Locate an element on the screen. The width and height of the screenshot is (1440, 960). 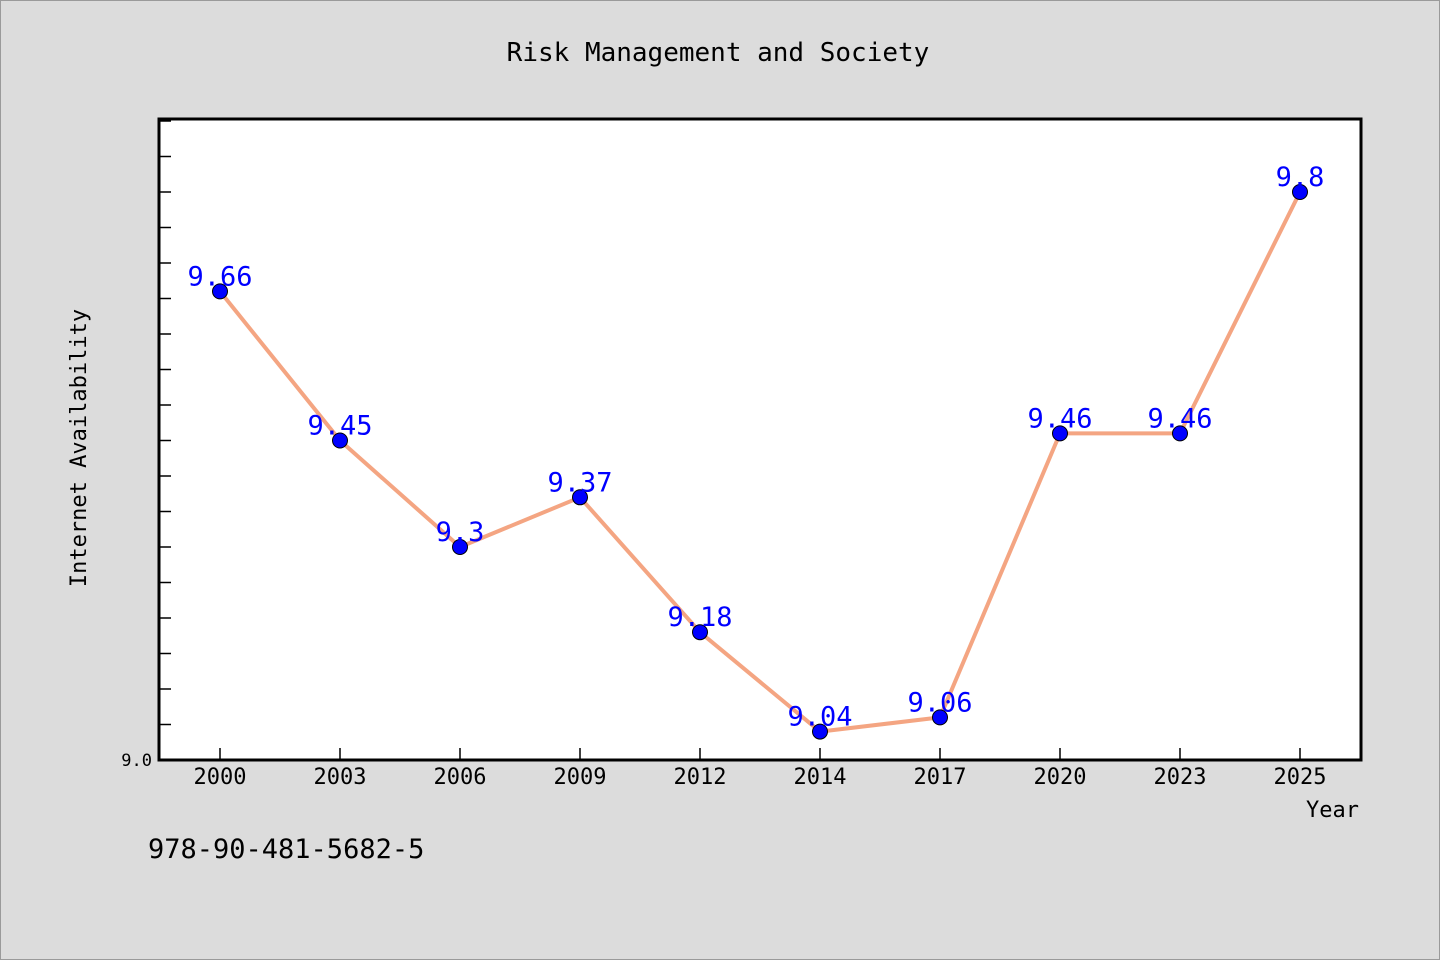
x-tick-label: 2000 is located at coordinates (220, 777).